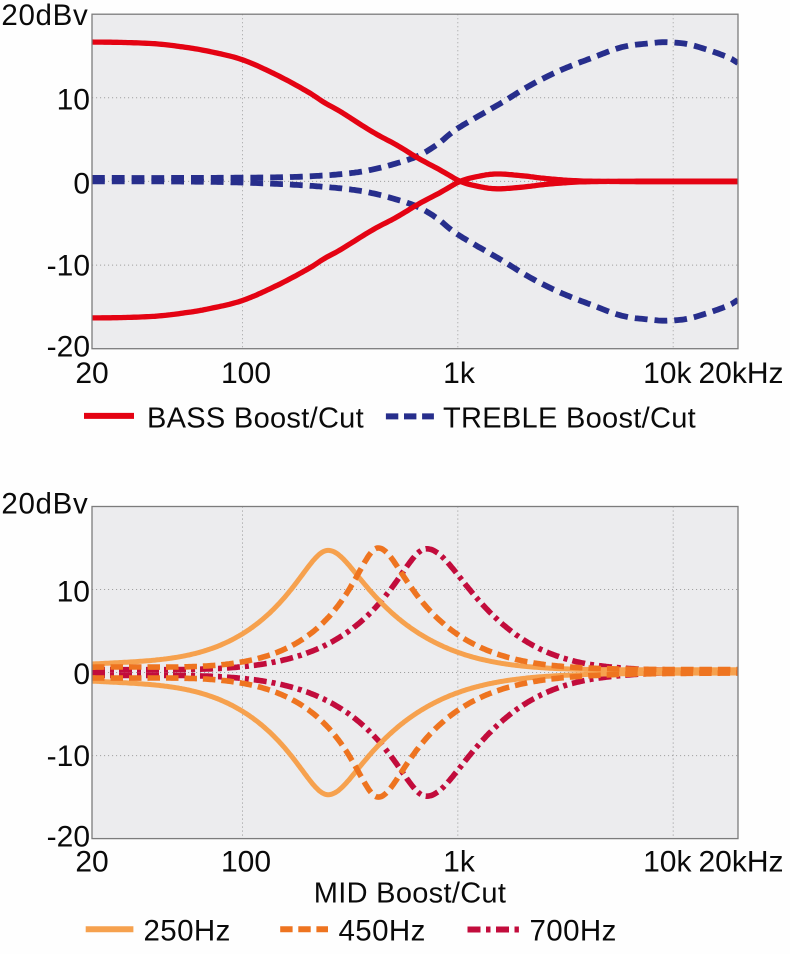  What do you see at coordinates (382, 931) in the screenshot?
I see `svg-text: 450Hz` at bounding box center [382, 931].